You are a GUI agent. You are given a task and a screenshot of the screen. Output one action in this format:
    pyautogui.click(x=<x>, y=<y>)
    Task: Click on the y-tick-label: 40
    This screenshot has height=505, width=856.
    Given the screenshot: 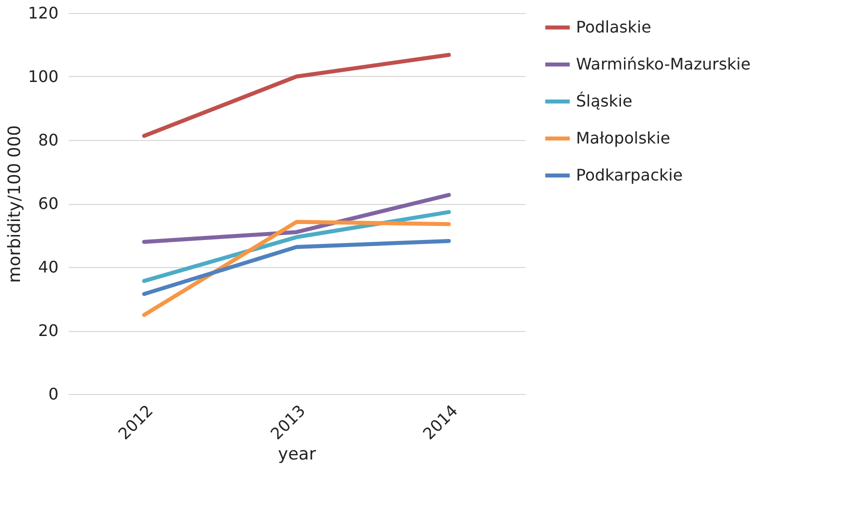 What is the action you would take?
    pyautogui.click(x=48, y=267)
    